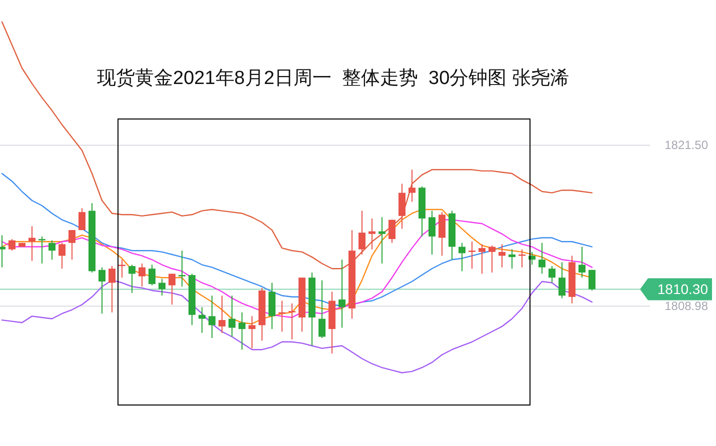 This screenshot has width=716, height=446. I want to click on y-tick-label: 1808.98, so click(686, 306).